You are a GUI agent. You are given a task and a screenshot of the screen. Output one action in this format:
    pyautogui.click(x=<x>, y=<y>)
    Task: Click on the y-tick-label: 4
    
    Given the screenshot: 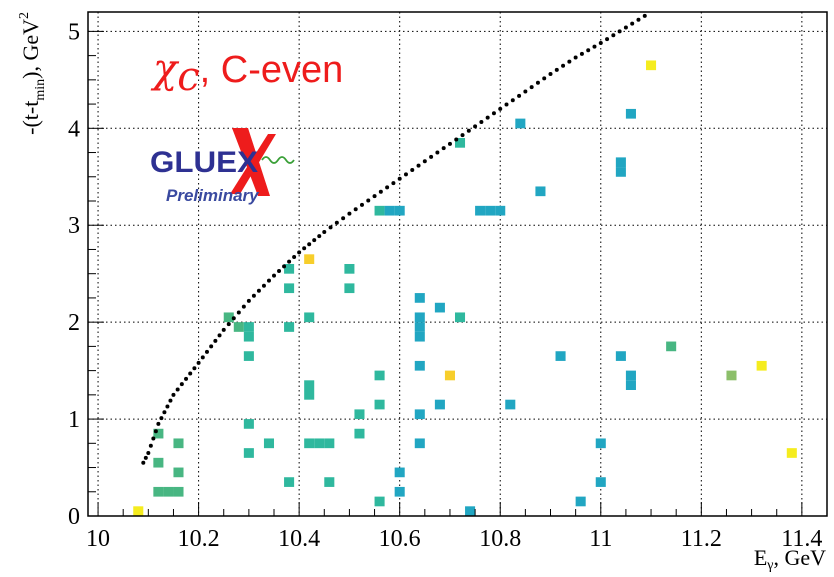 What is the action you would take?
    pyautogui.click(x=74, y=129)
    